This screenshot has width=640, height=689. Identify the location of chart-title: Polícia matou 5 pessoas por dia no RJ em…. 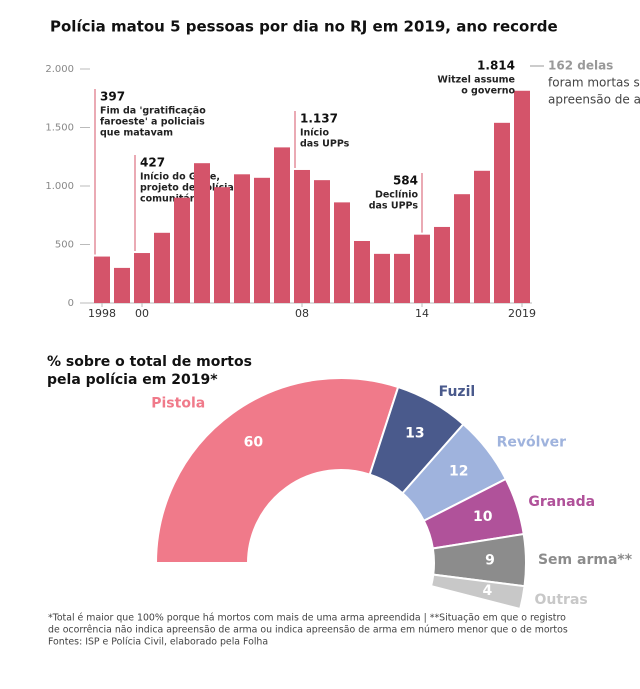
(304, 27).